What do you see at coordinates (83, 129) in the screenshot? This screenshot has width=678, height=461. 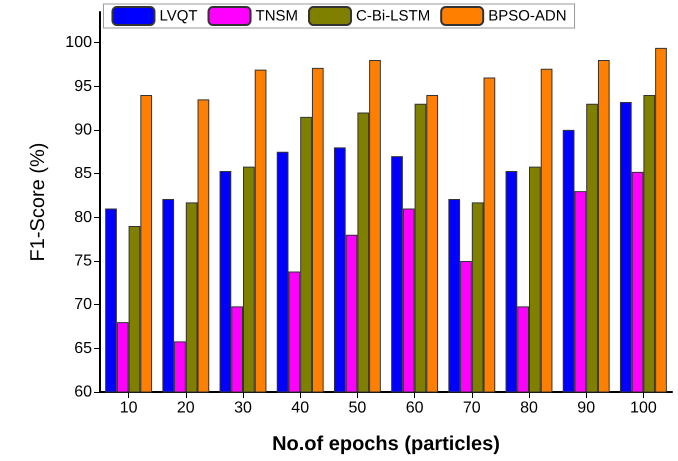 I see `y-tick-label: 90` at bounding box center [83, 129].